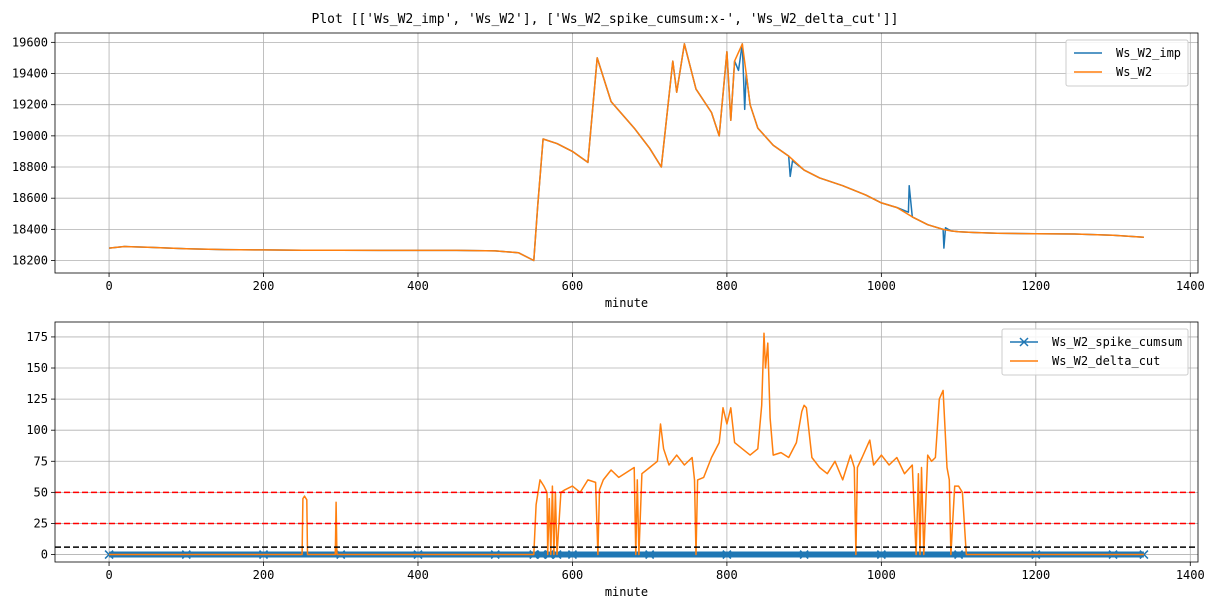  What do you see at coordinates (30, 136) in the screenshot?
I see `y-tick-label: 19000` at bounding box center [30, 136].